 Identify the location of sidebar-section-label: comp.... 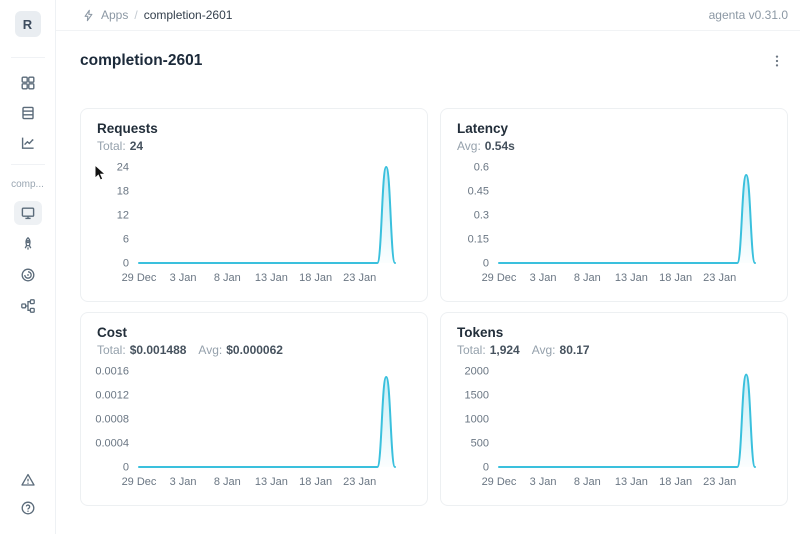
(27, 184).